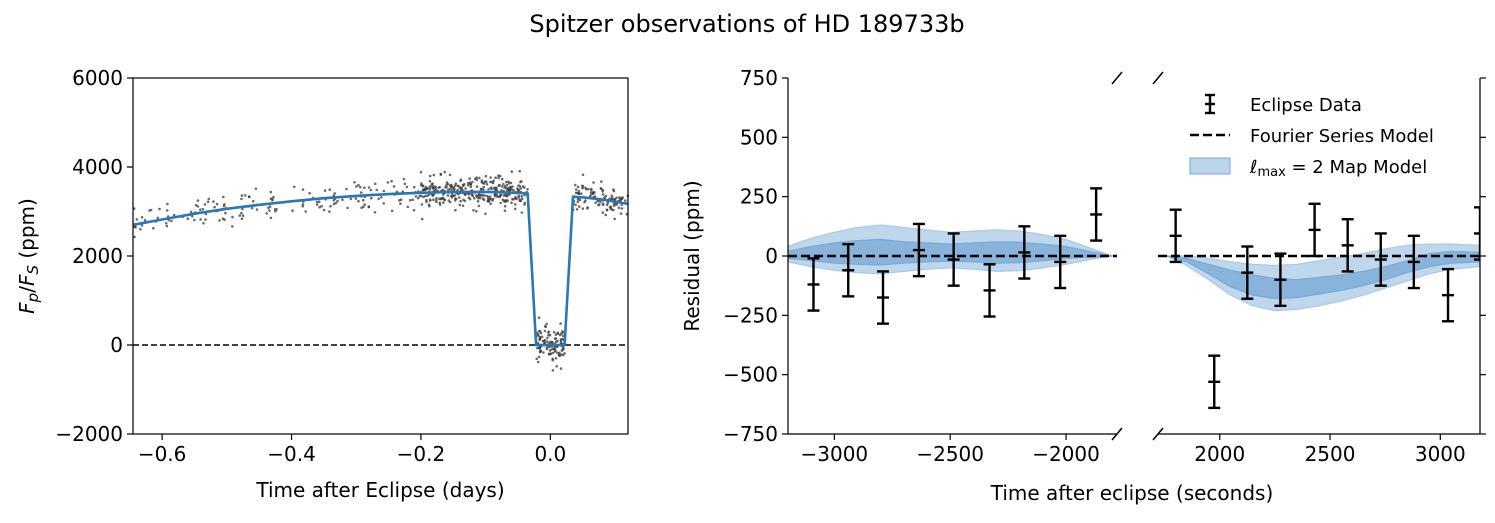  I want to click on map-model-bands, so click(1134, 268).